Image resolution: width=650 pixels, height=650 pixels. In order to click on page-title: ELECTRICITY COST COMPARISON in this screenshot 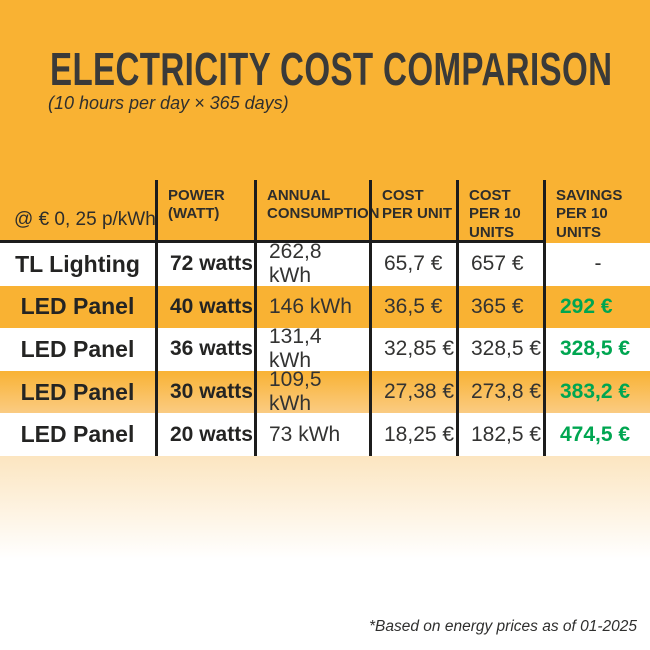, I will do `click(331, 69)`.